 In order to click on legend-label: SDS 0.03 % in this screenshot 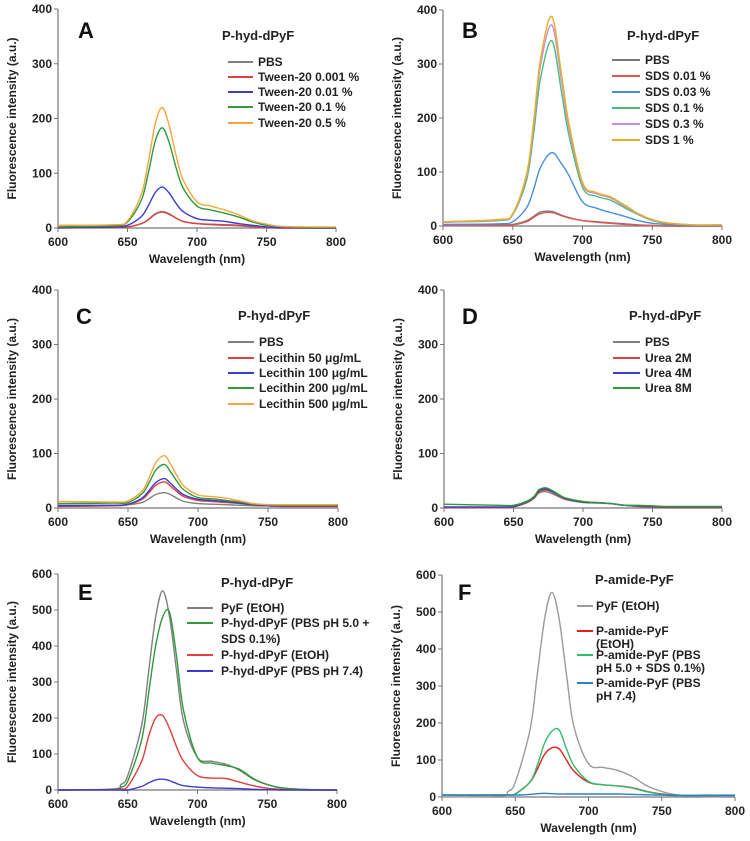, I will do `click(678, 92)`.